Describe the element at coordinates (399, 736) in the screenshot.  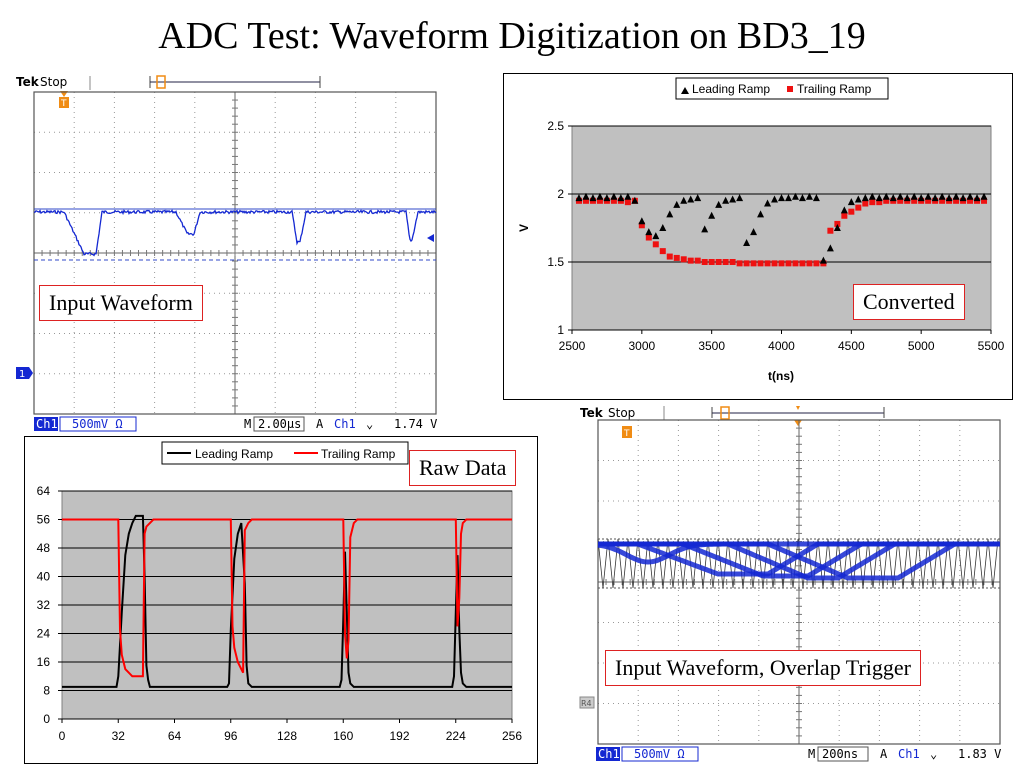
I see `raw-xtick-label: 192` at that location.